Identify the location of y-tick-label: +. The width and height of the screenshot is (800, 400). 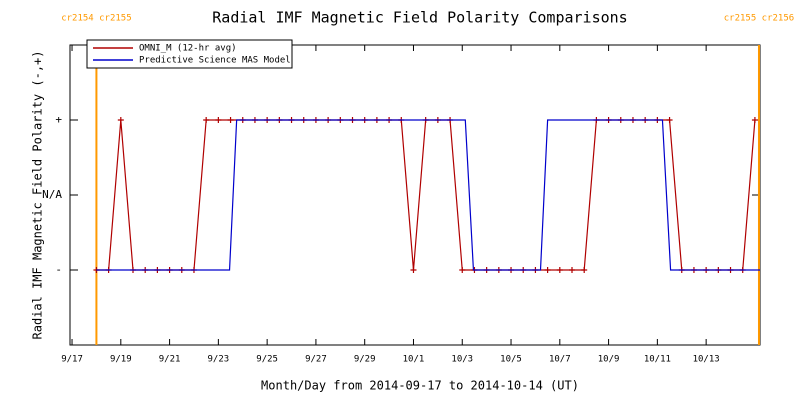
(58, 119).